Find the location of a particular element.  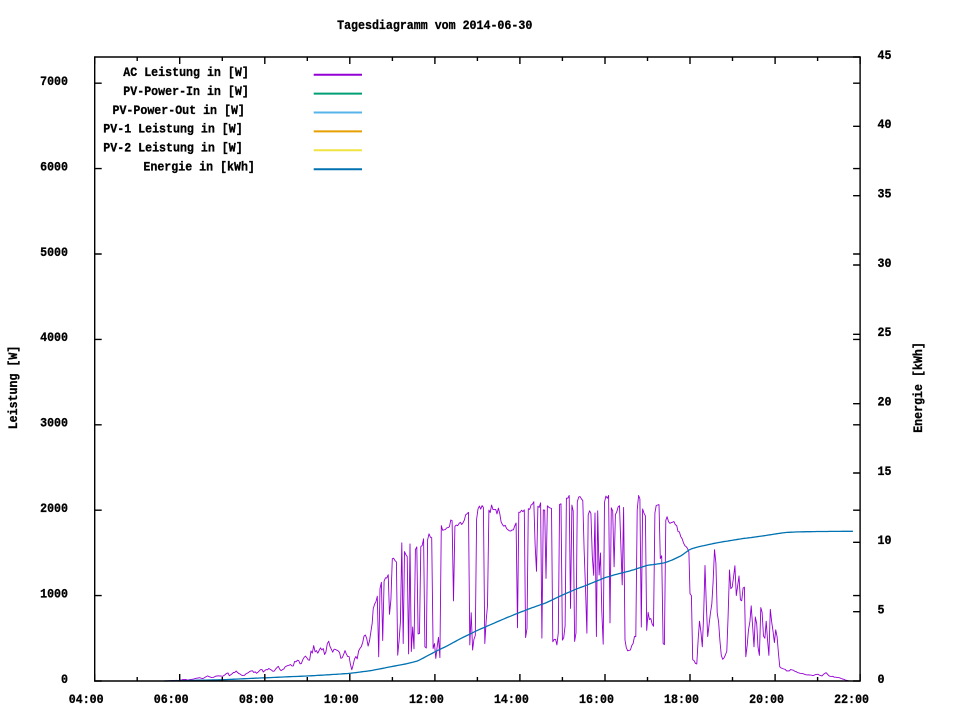

svg-text: 5000 is located at coordinates (54, 252).